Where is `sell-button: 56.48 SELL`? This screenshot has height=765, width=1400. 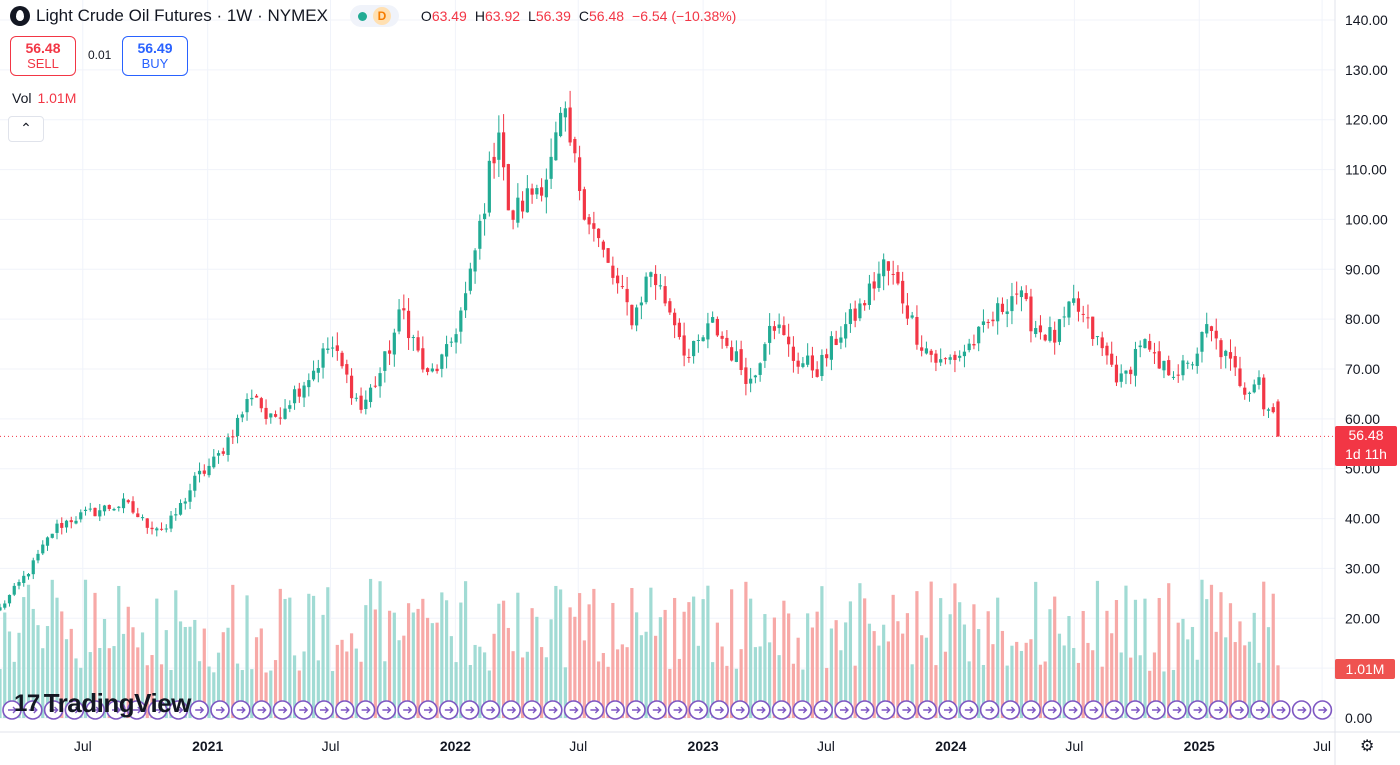
sell-button: 56.48 SELL is located at coordinates (43, 56).